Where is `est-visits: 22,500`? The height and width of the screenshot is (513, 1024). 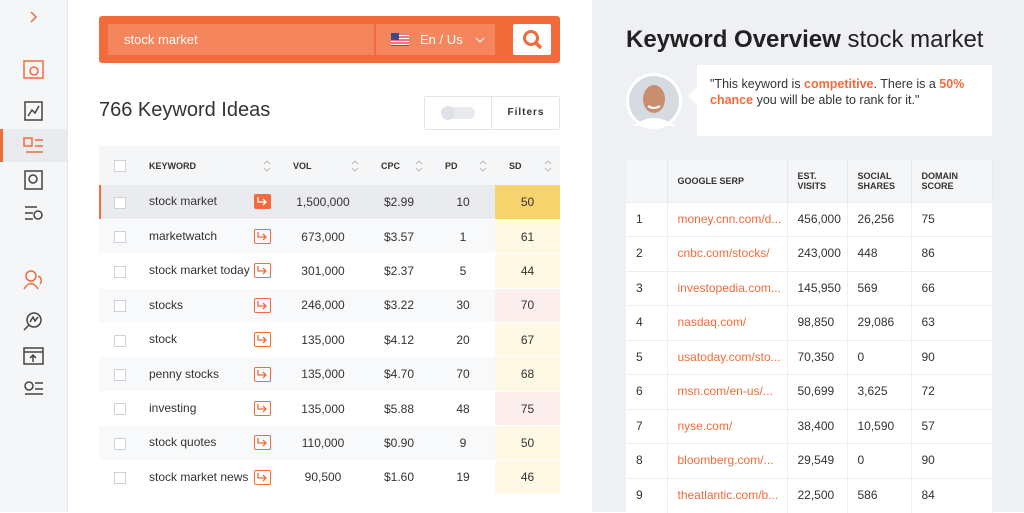 est-visits: 22,500 is located at coordinates (817, 495).